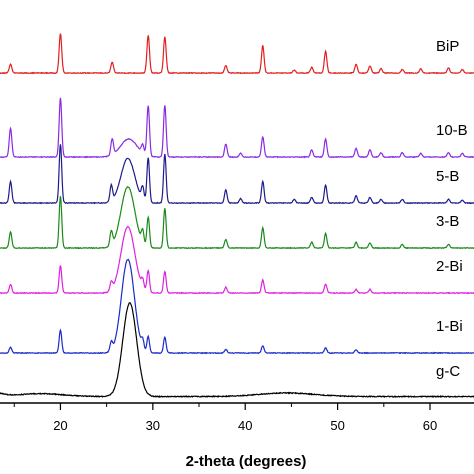 The image size is (474, 474). What do you see at coordinates (447, 221) in the screenshot?
I see `series-label-3-b: 3-B` at bounding box center [447, 221].